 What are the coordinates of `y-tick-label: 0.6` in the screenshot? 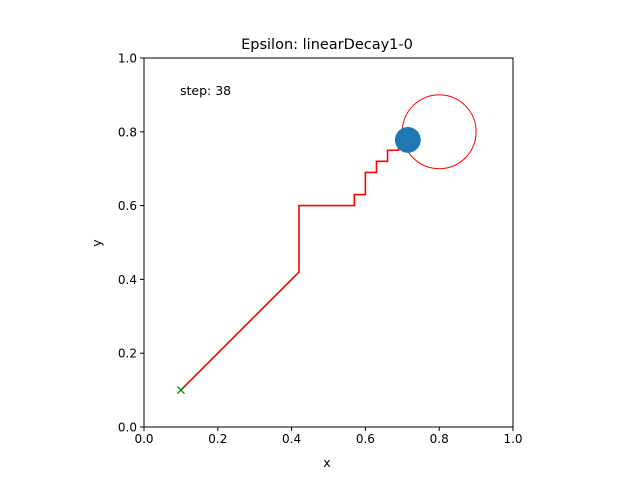 It's located at (127, 206).